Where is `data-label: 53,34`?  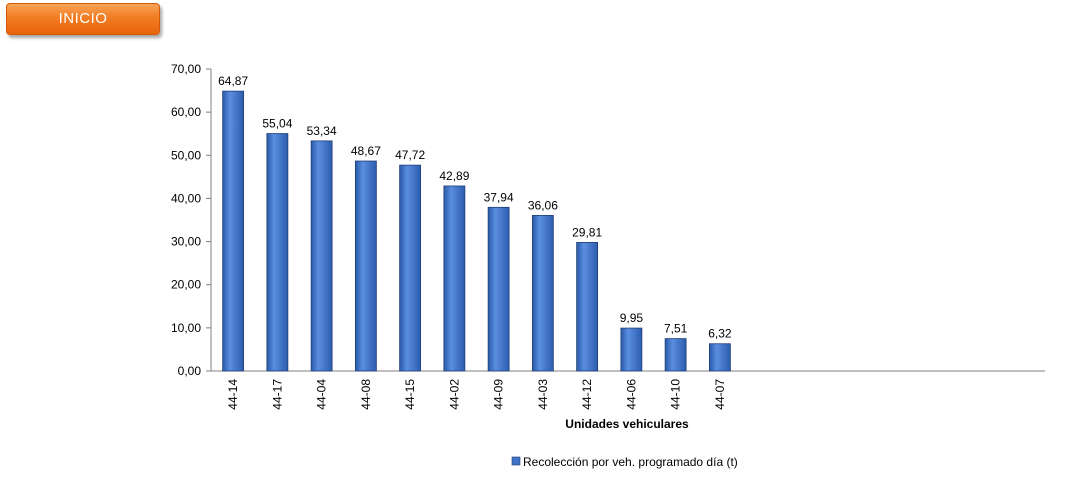
data-label: 53,34 is located at coordinates (322, 131).